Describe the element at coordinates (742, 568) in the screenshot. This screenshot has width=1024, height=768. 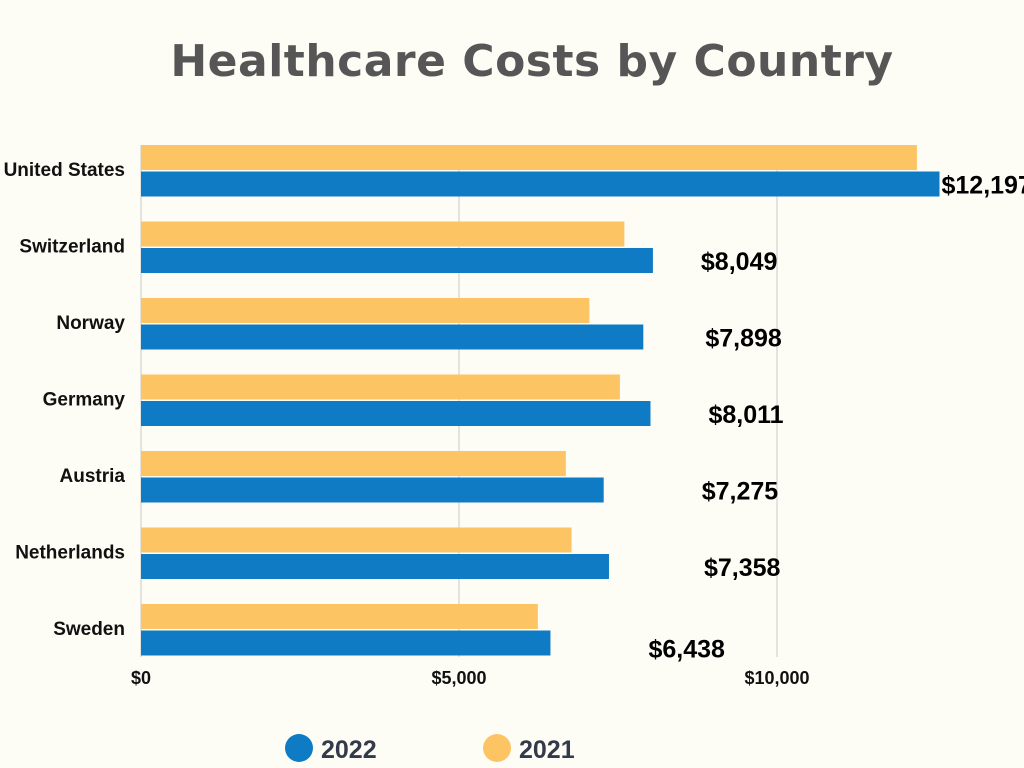
I see `value-label-5: $7,358` at that location.